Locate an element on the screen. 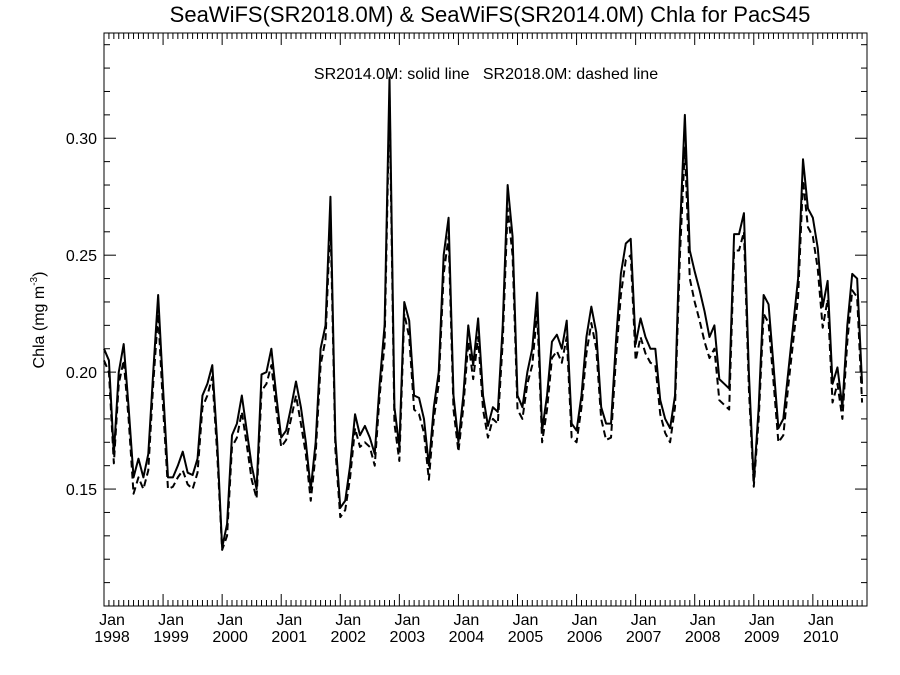 The width and height of the screenshot is (900, 675). x-tick-label-year: 2005 is located at coordinates (526, 637).